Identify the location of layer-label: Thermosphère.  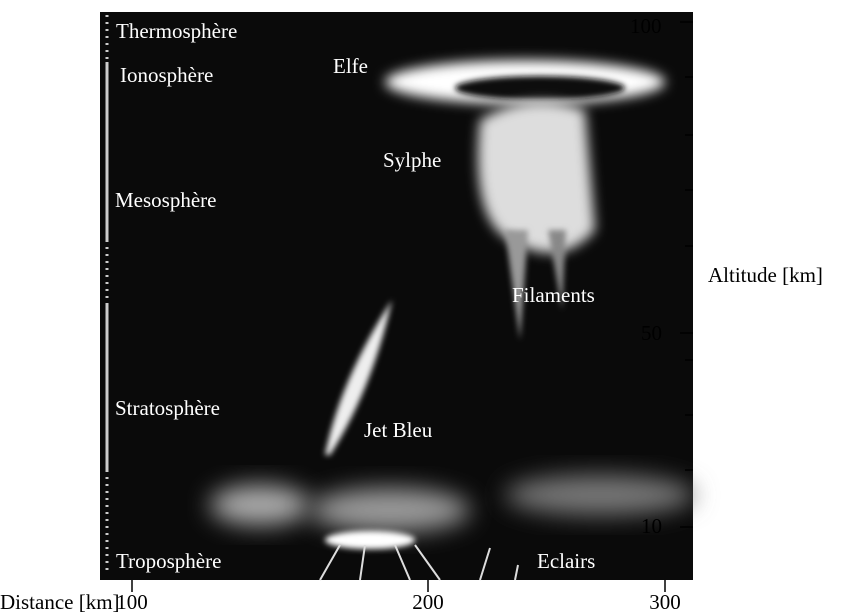
(176, 31).